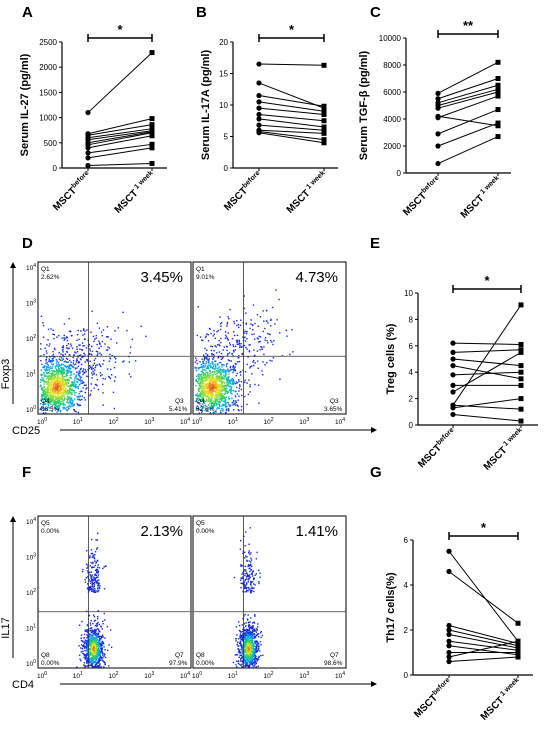 This screenshot has height=737, width=554. Describe the element at coordinates (226, 168) in the screenshot. I see `y-tick-label-b: 0` at that location.